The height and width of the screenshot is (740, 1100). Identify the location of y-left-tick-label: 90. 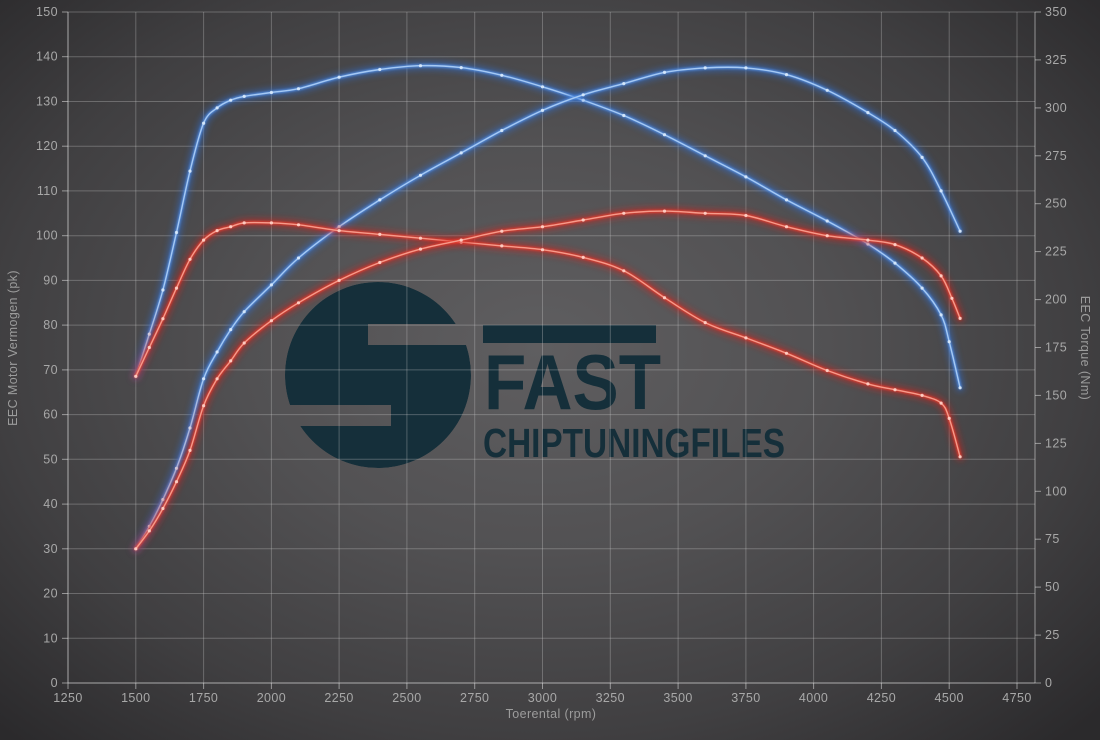
(50, 280).